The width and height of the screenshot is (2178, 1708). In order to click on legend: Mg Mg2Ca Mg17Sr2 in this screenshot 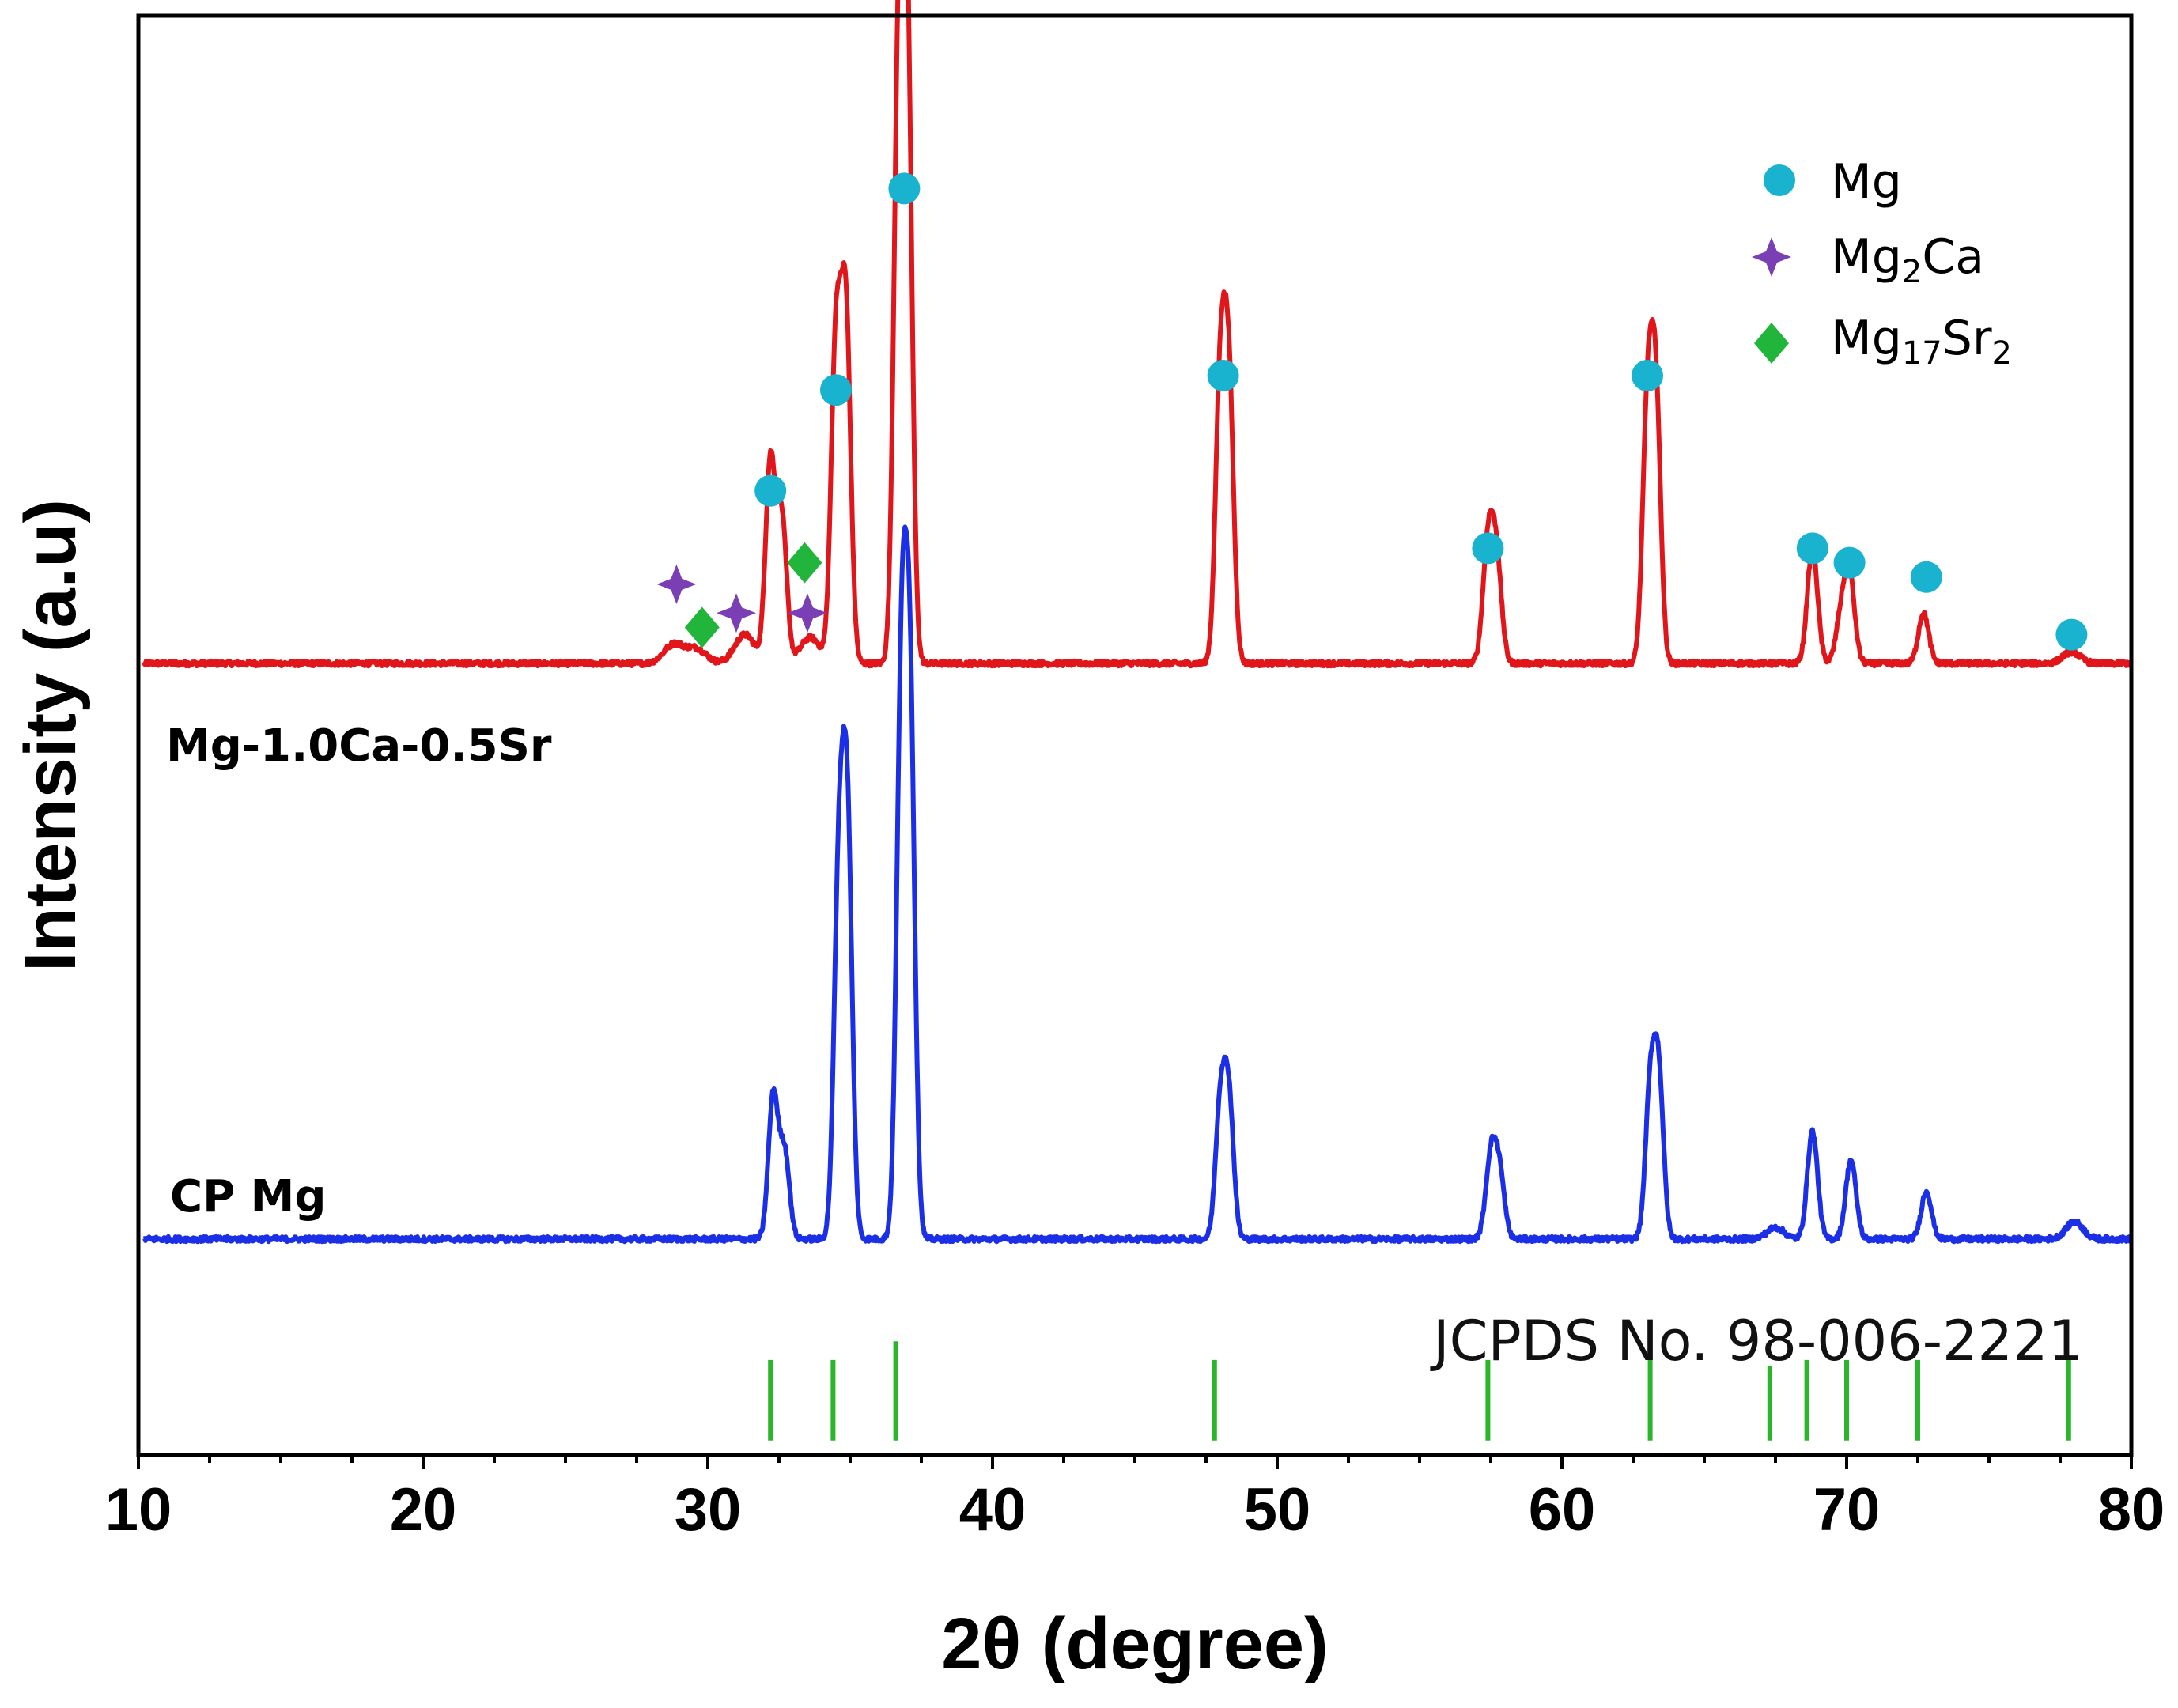, I will do `click(1882, 263)`.